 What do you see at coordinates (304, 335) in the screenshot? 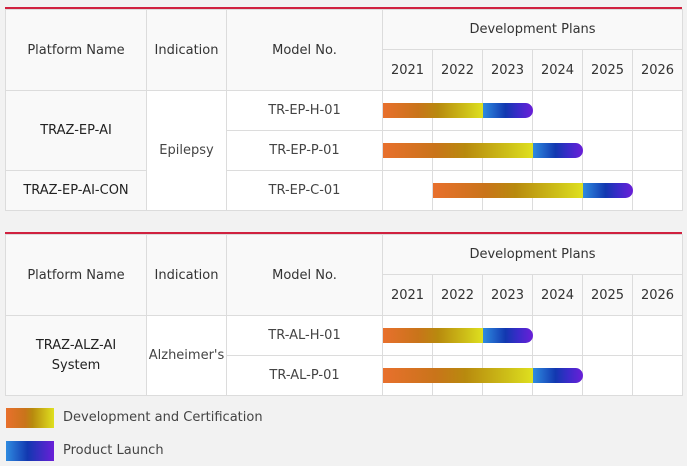
I see `model-no-cell: TR-AL-H-01` at bounding box center [304, 335].